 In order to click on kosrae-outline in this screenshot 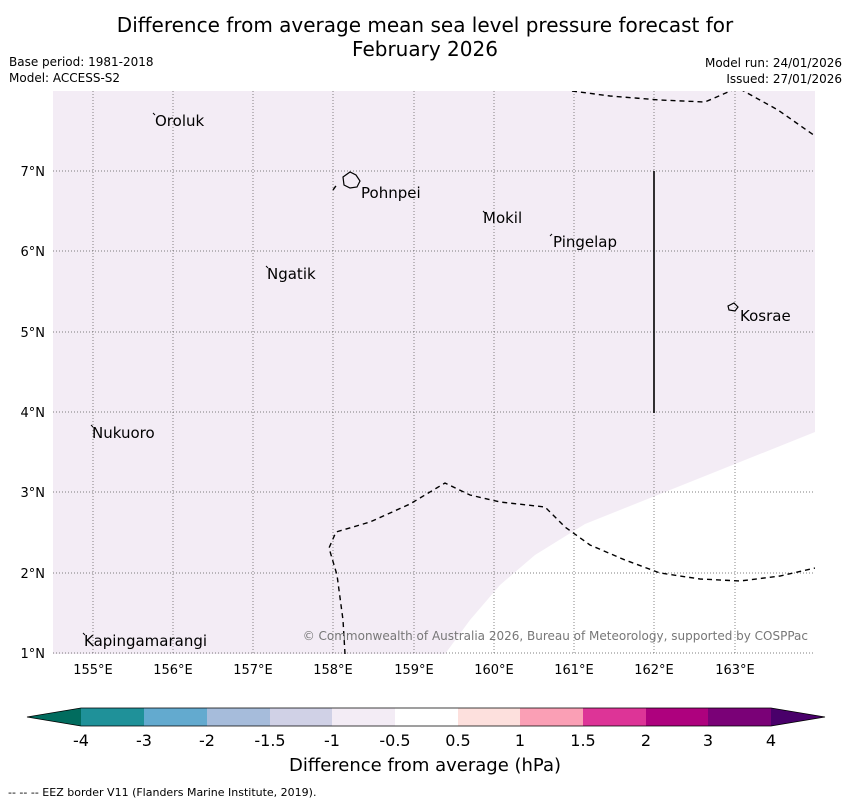, I will do `click(733, 307)`.